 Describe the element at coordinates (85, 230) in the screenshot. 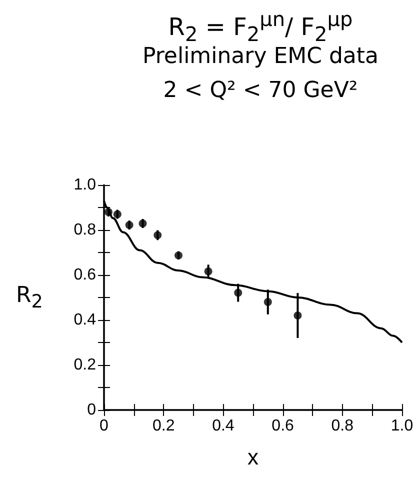

I see `y-tick-label: 0.8` at that location.